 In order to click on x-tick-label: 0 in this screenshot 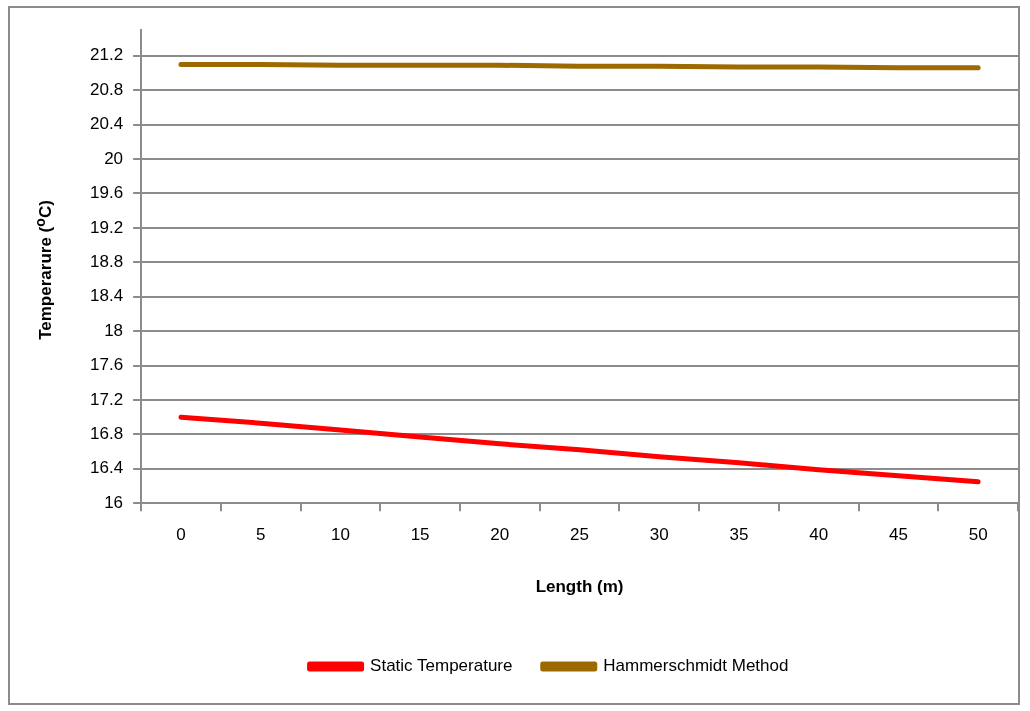, I will do `click(181, 535)`.